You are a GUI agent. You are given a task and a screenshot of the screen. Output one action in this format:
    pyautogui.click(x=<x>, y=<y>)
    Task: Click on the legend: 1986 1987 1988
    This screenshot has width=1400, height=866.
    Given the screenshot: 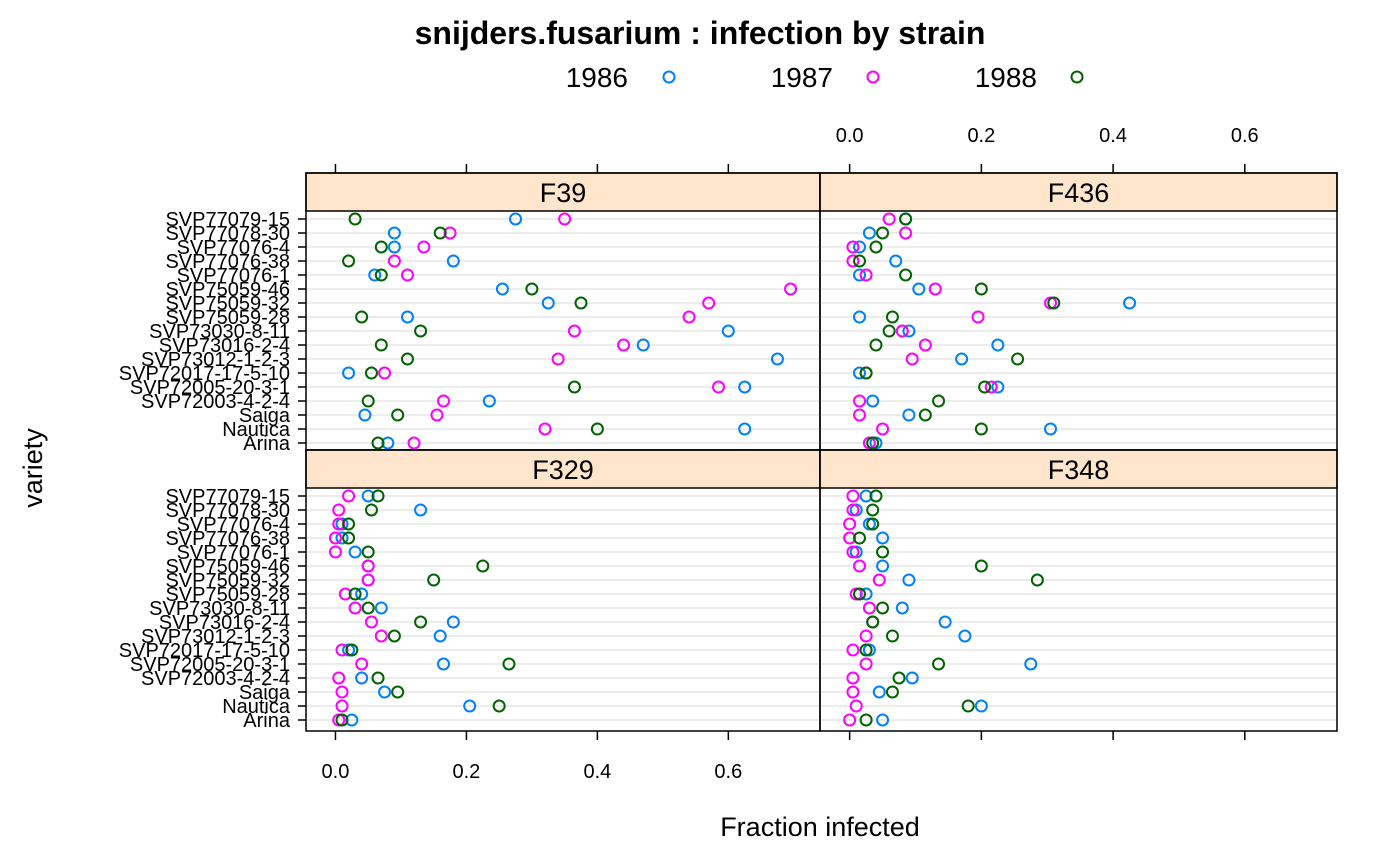 What is the action you would take?
    pyautogui.click(x=825, y=77)
    